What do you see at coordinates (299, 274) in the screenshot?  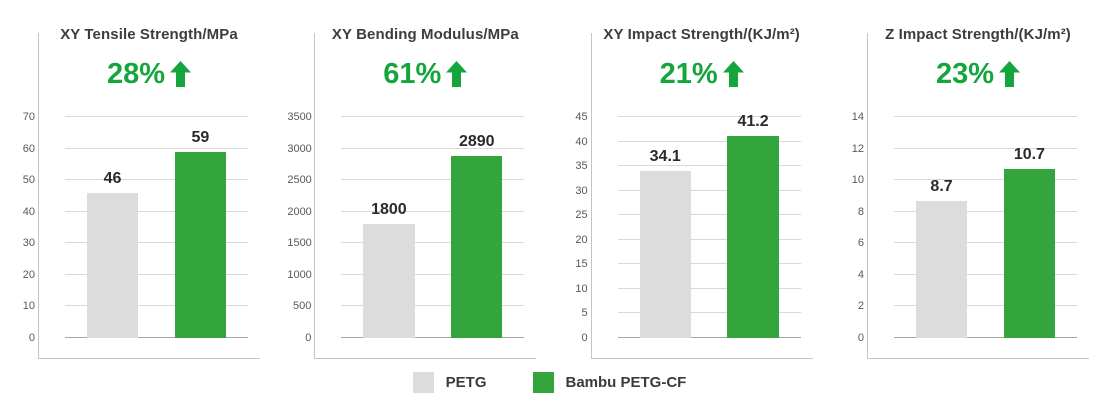 I see `y-axis-tick-label: 1000` at bounding box center [299, 274].